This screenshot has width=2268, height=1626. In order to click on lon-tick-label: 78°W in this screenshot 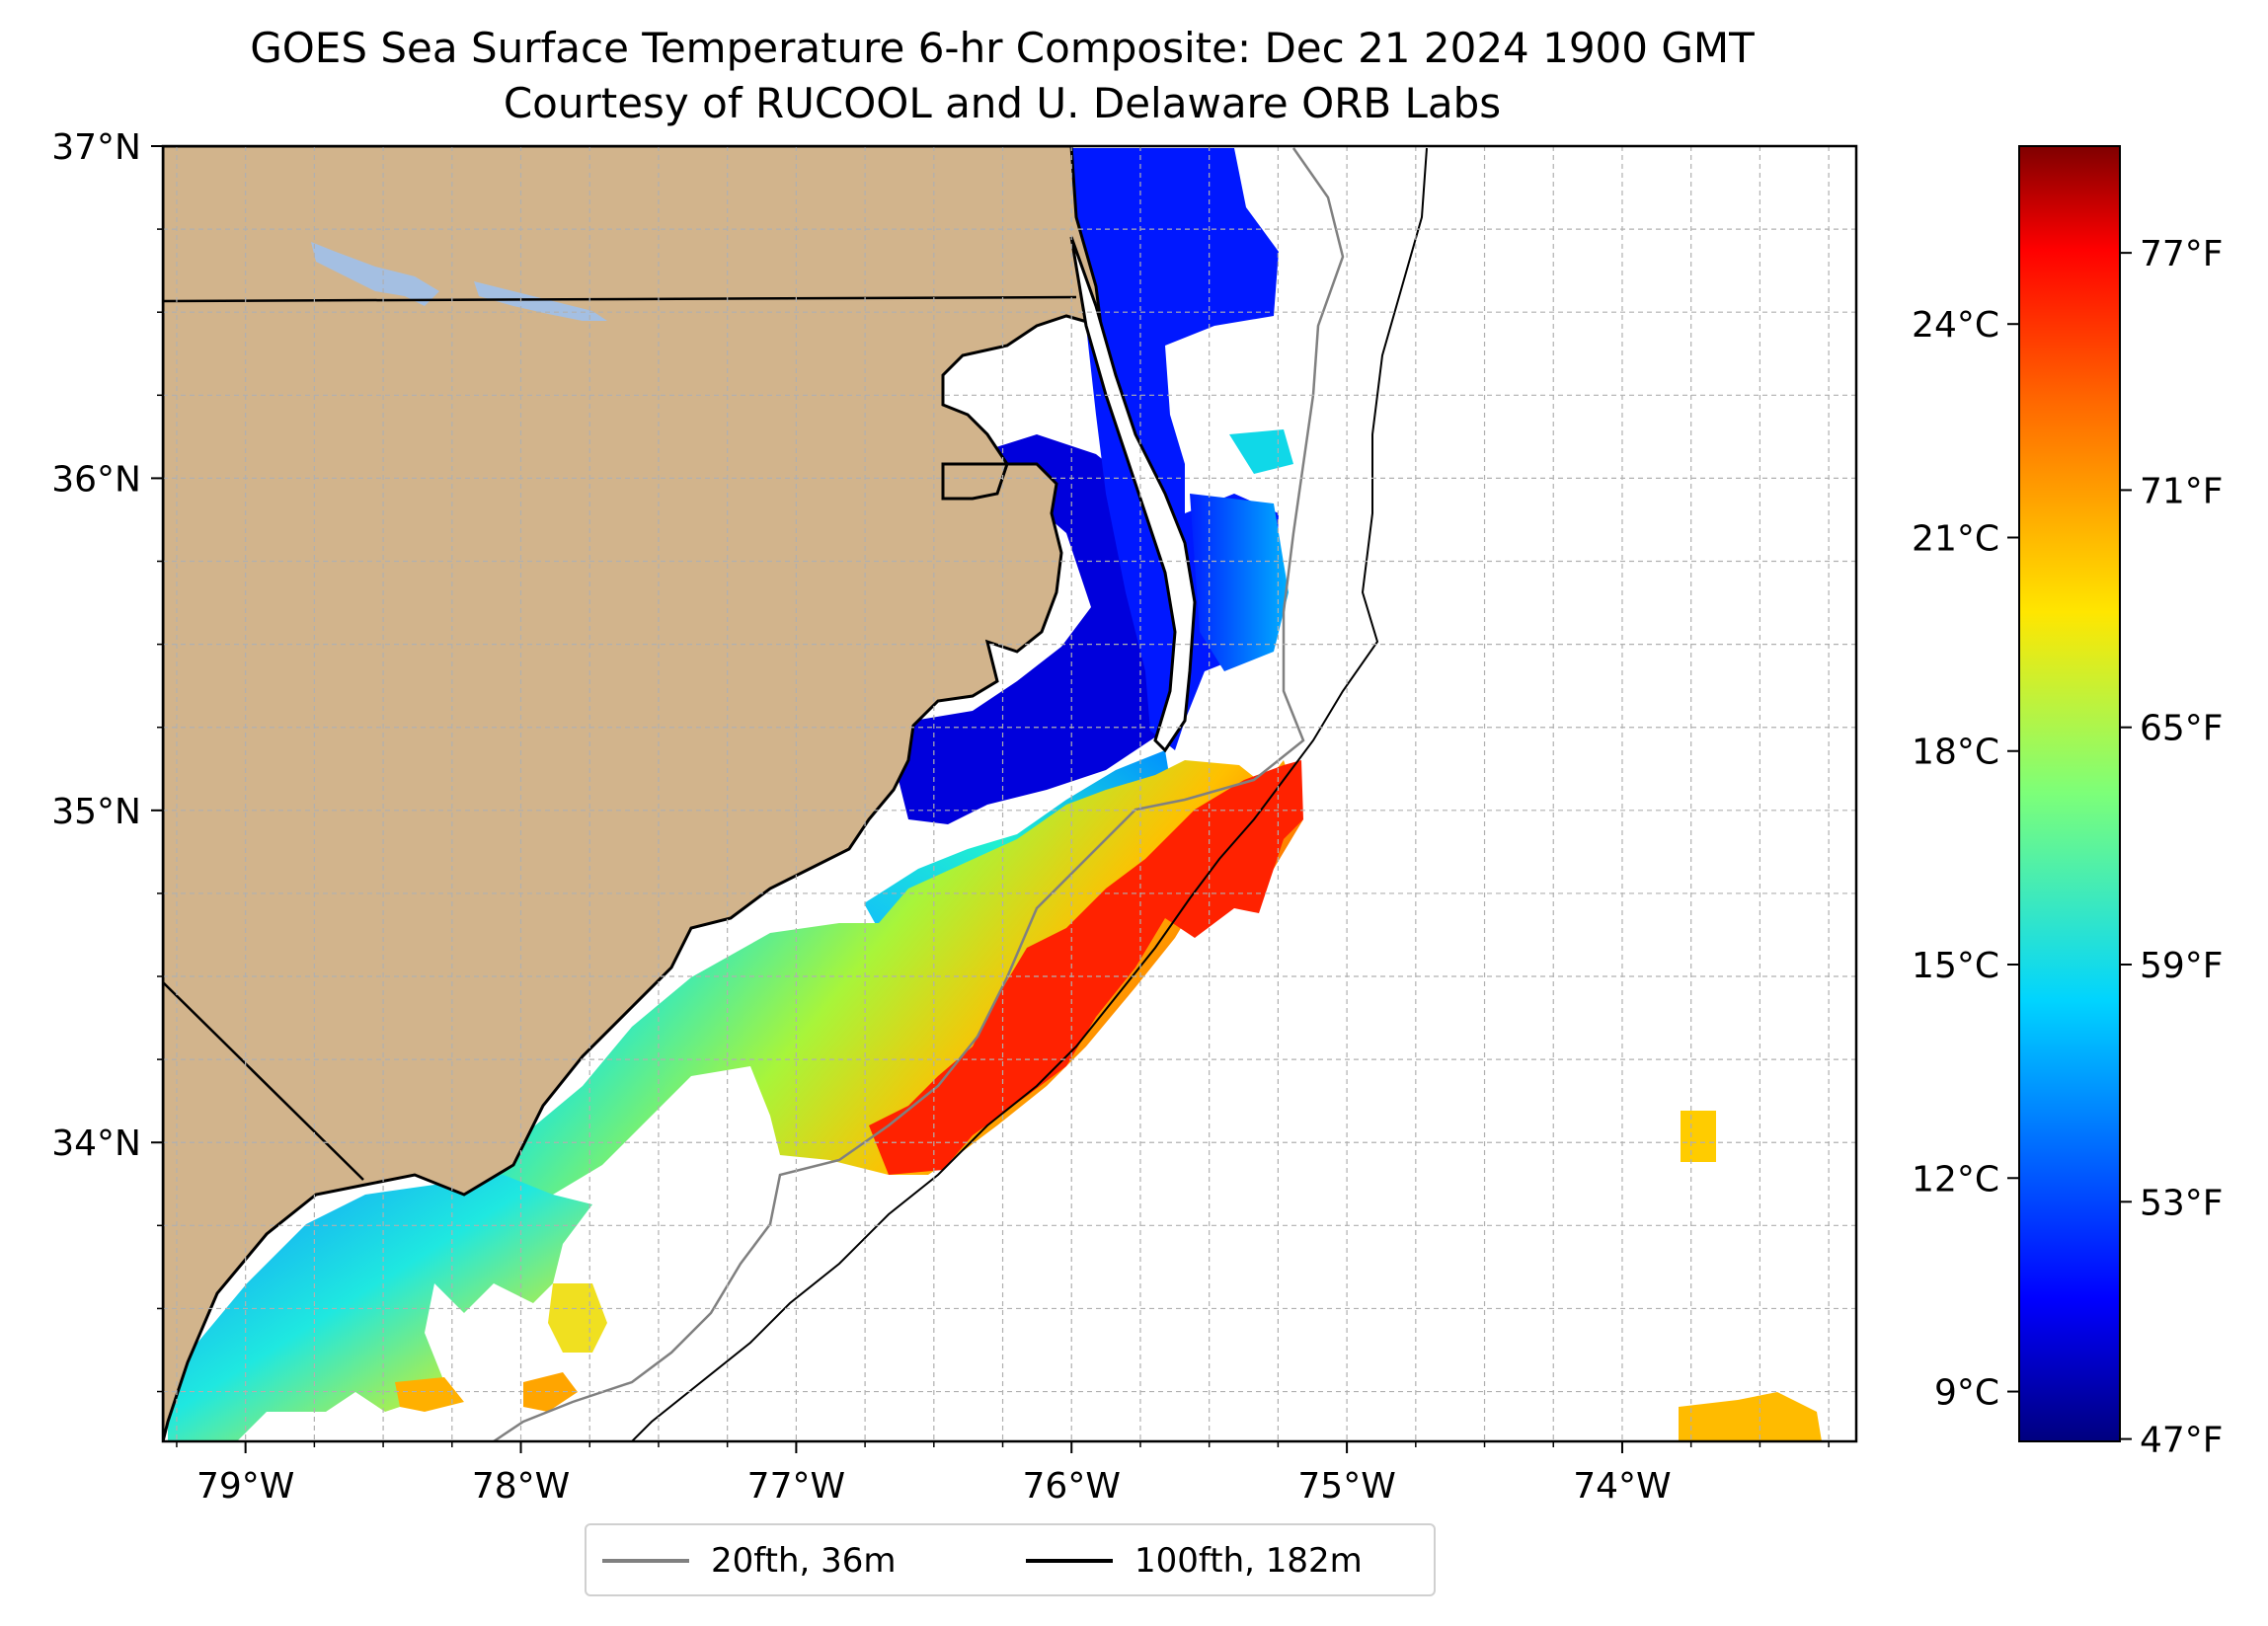, I will do `click(521, 1486)`.